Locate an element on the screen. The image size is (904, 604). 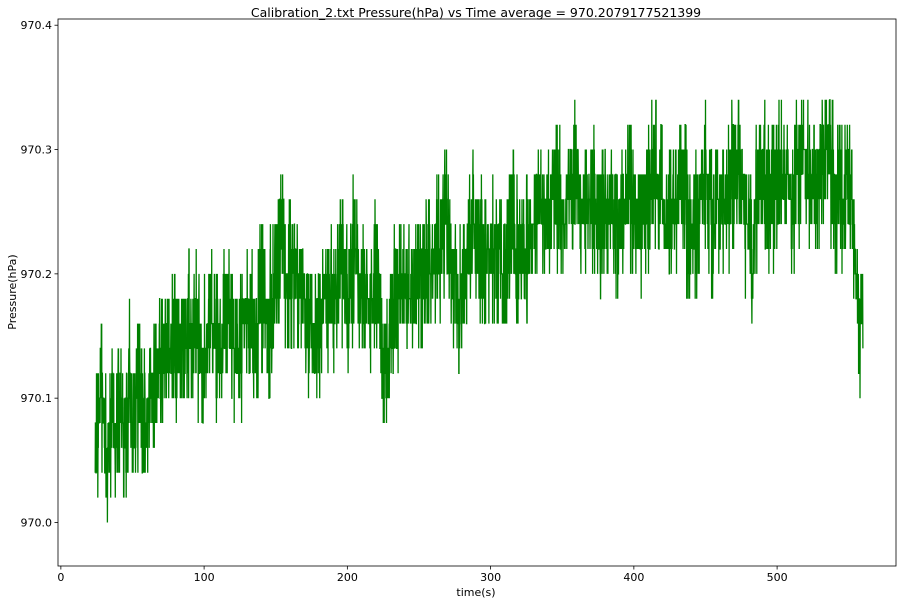
y-tick-label: 970.0 is located at coordinates (37, 522).